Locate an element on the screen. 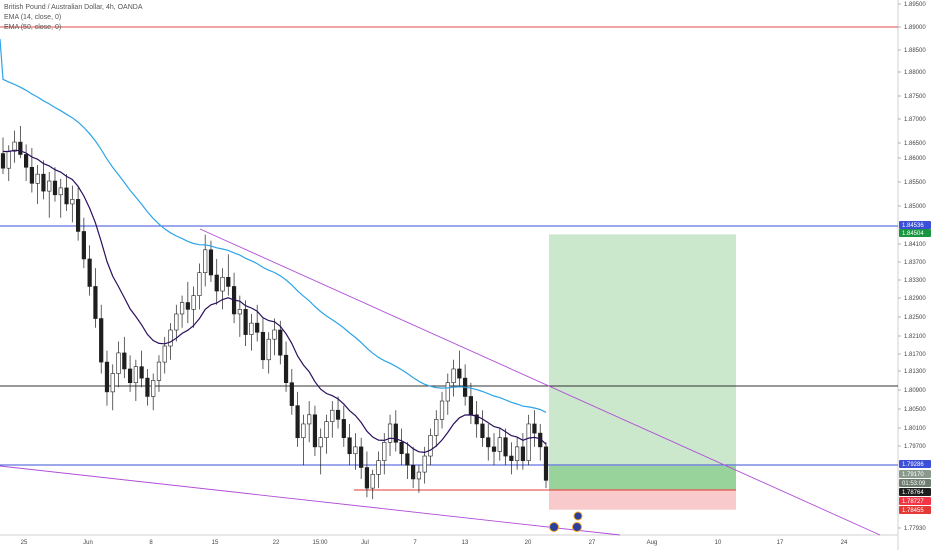 The width and height of the screenshot is (932, 550). price-tag: 1.78727 is located at coordinates (915, 501).